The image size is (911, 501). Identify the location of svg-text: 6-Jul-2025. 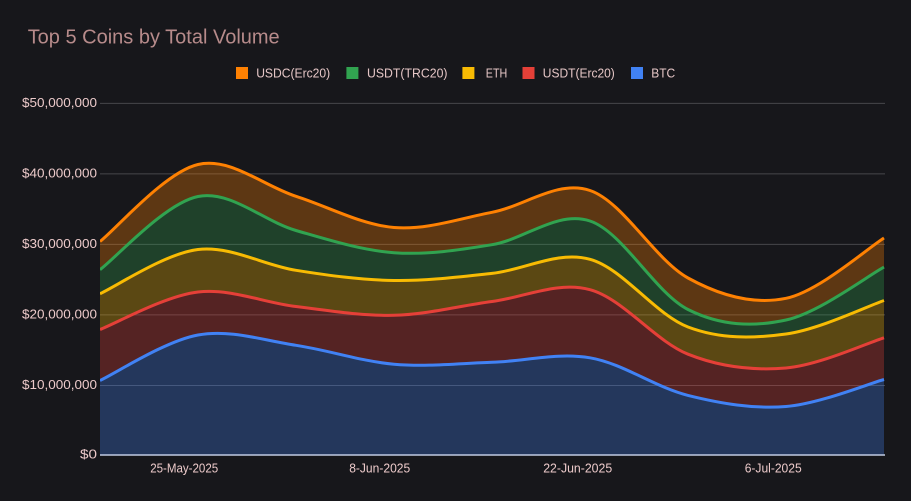
(773, 467).